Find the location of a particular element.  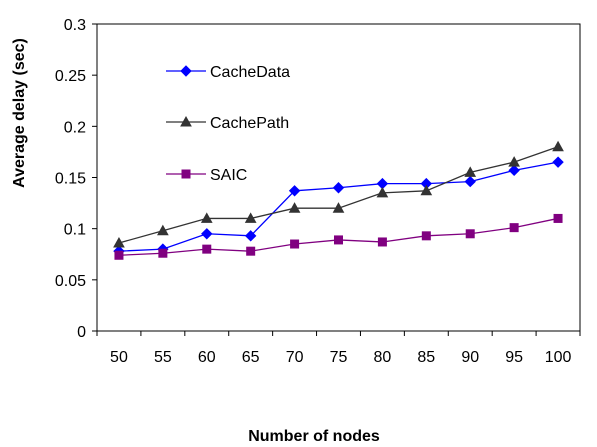

x-tick-label: 85 is located at coordinates (426, 357).